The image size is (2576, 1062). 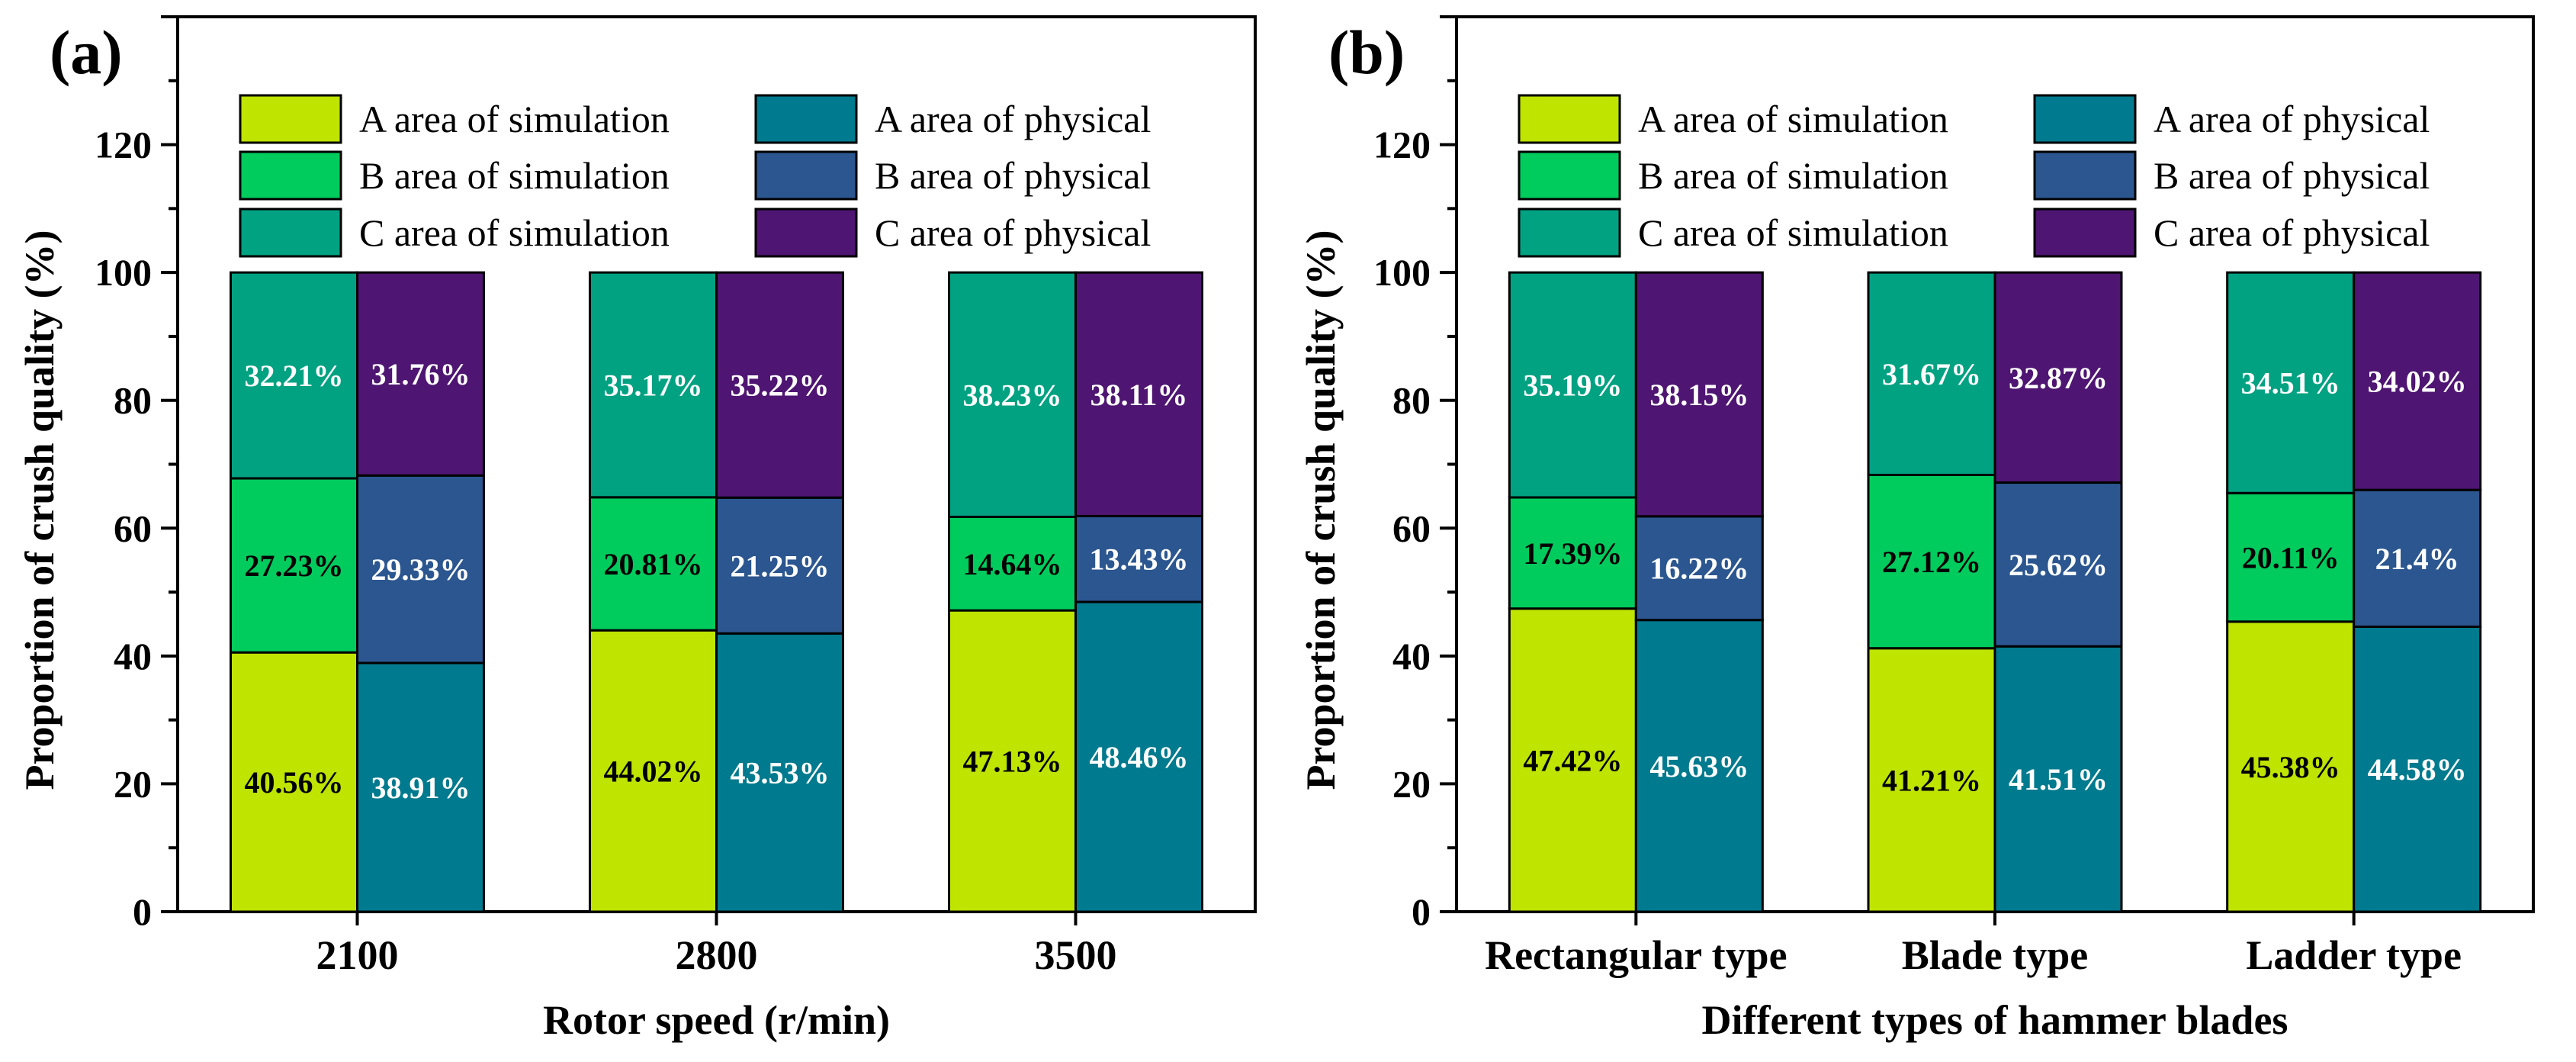 I want to click on data-label: 35.17%, so click(x=653, y=385).